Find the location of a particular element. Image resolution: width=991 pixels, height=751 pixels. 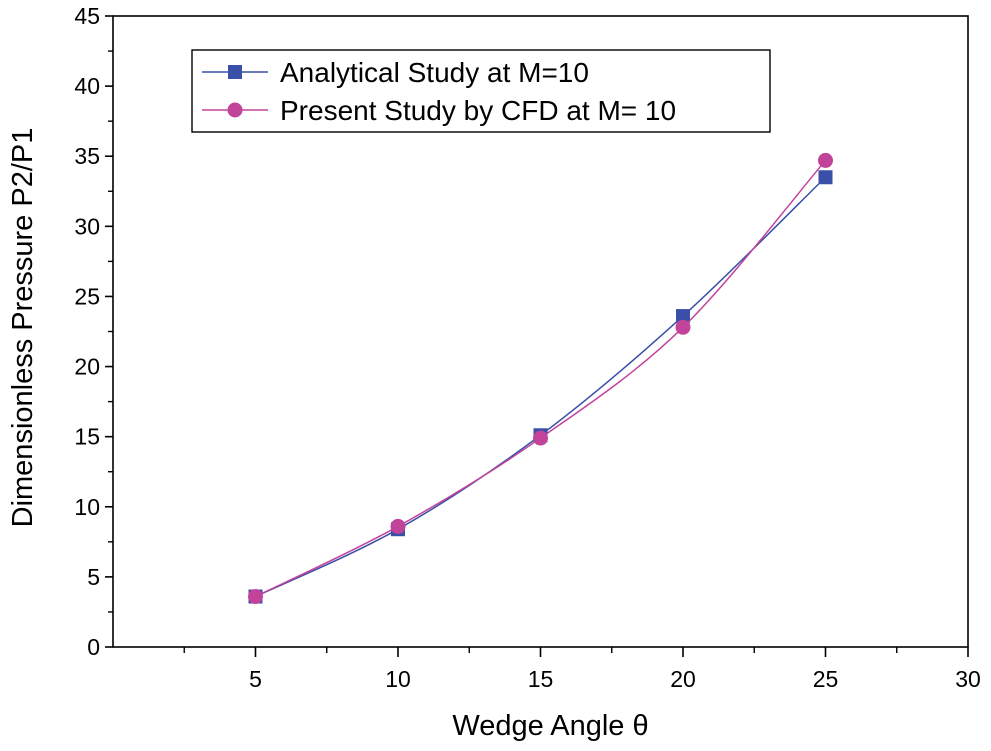

x-axis-title: Wedge Angle θ is located at coordinates (550, 726).